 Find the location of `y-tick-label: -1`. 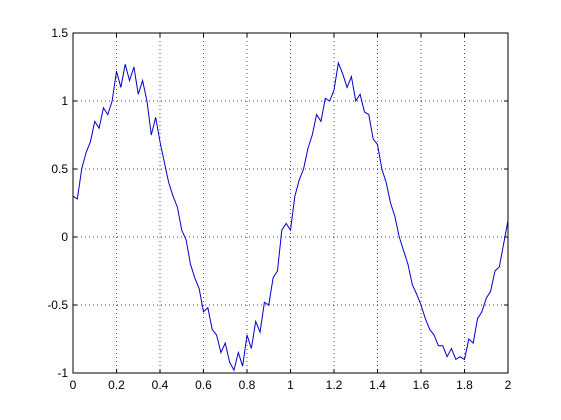

y-tick-label: -1 is located at coordinates (62, 373).